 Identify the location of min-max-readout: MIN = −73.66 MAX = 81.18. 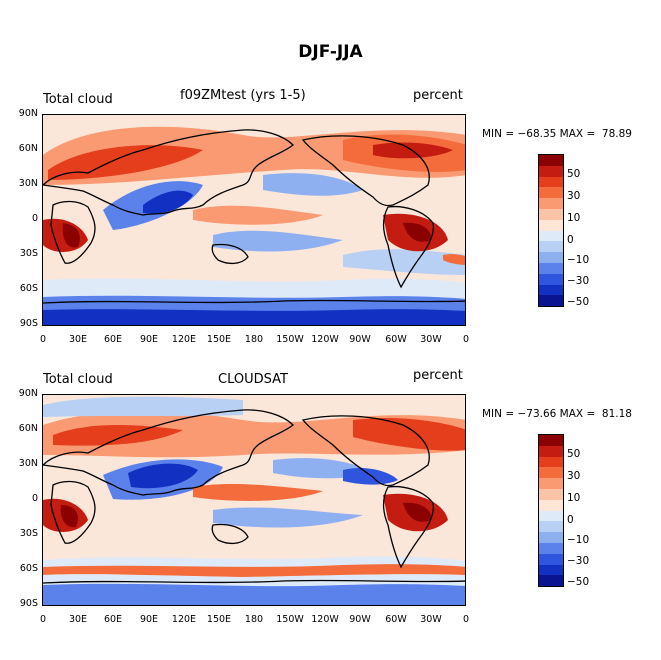
(557, 414).